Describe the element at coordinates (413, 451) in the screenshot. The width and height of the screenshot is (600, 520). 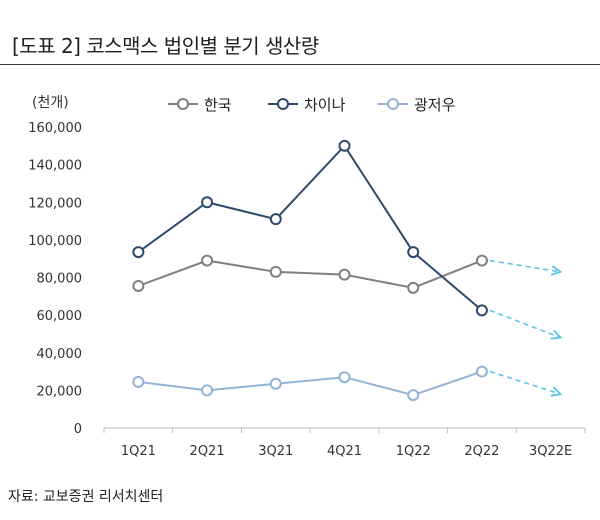
I see `x-tick-label: 1Q22` at that location.